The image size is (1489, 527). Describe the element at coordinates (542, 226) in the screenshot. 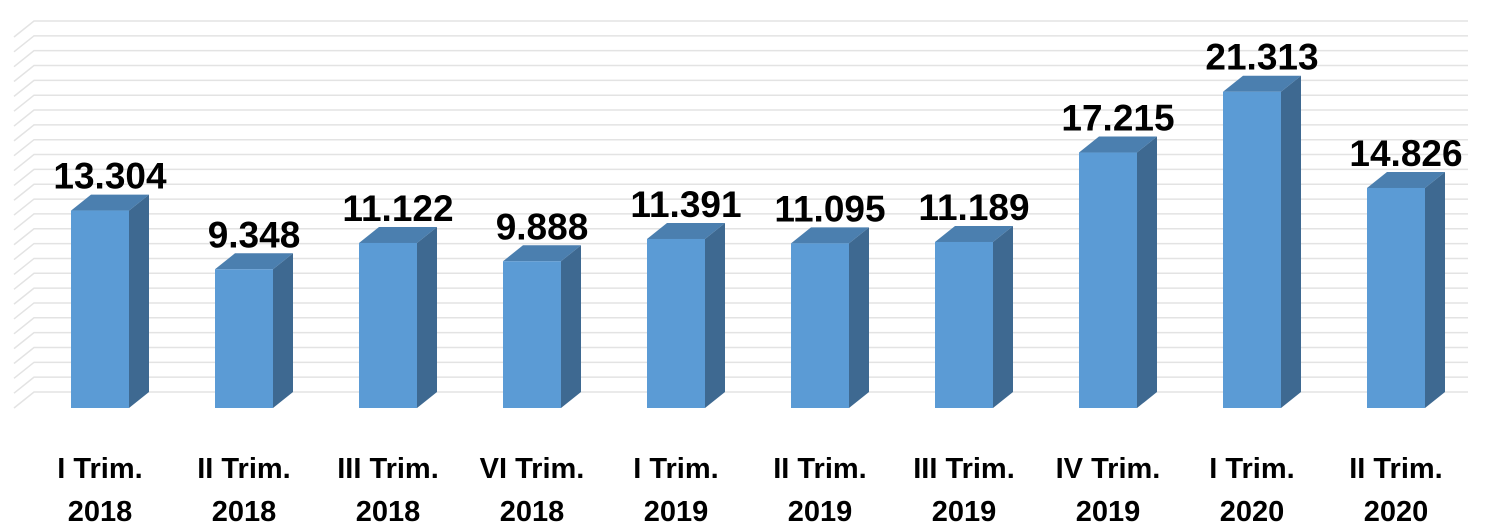

I see `value-label: 9.888` at that location.